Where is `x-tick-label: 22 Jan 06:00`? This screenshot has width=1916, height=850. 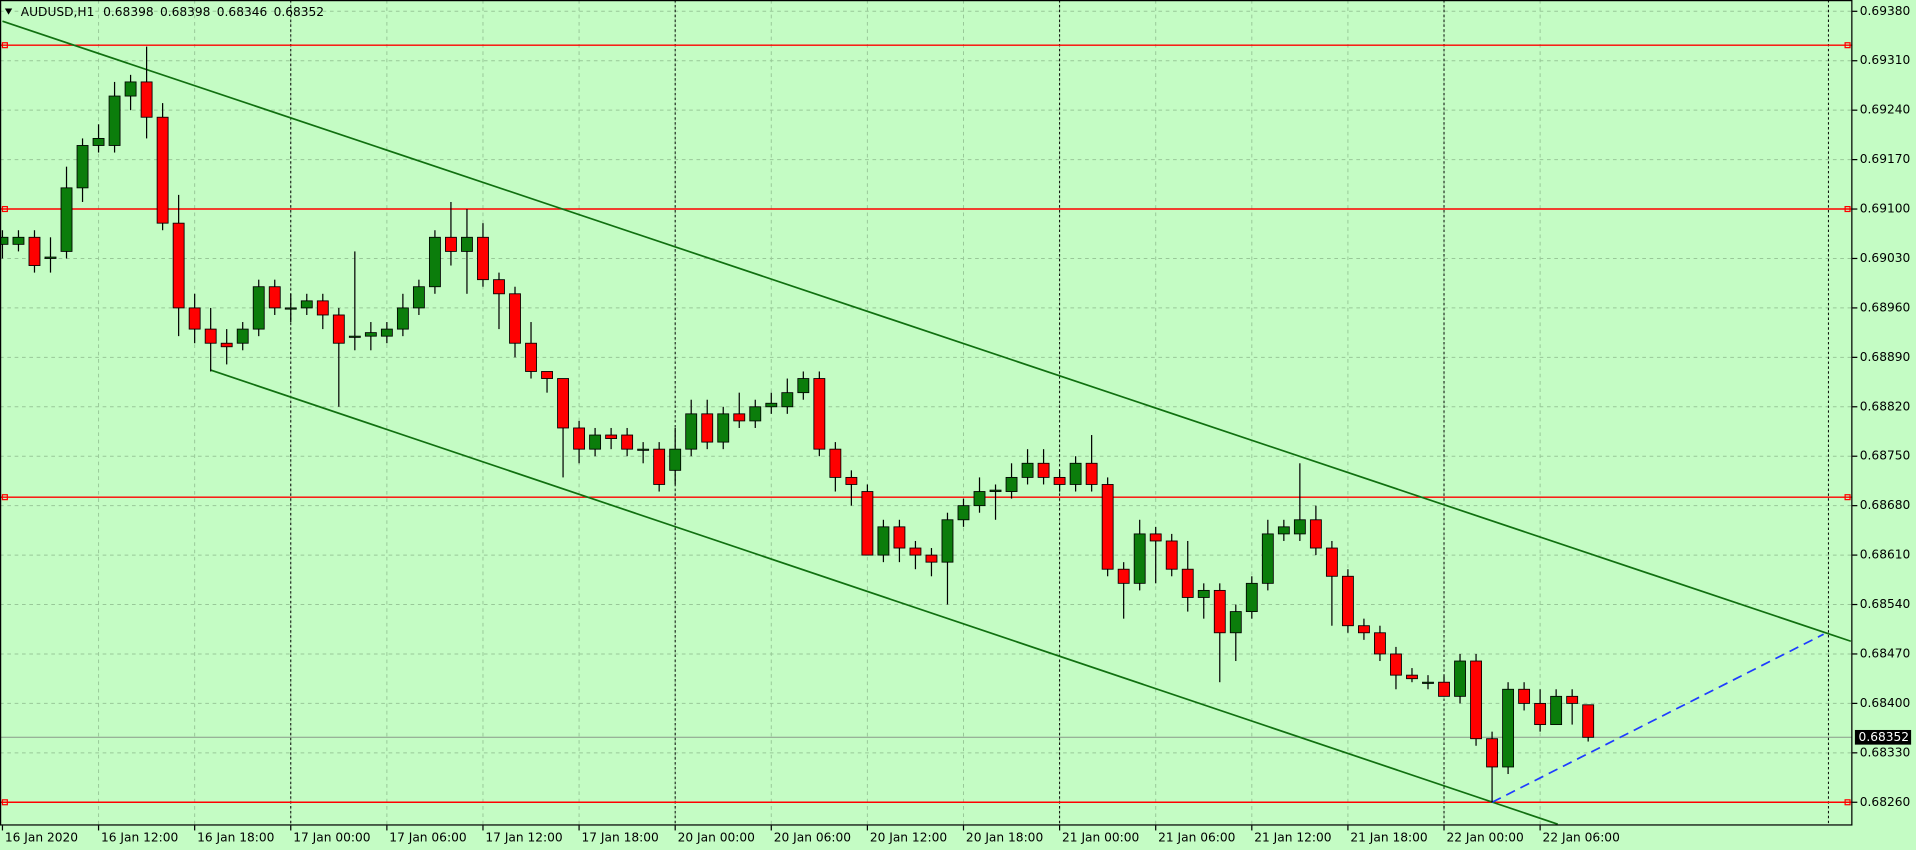 x-tick-label: 22 Jan 06:00 is located at coordinates (1581, 837).